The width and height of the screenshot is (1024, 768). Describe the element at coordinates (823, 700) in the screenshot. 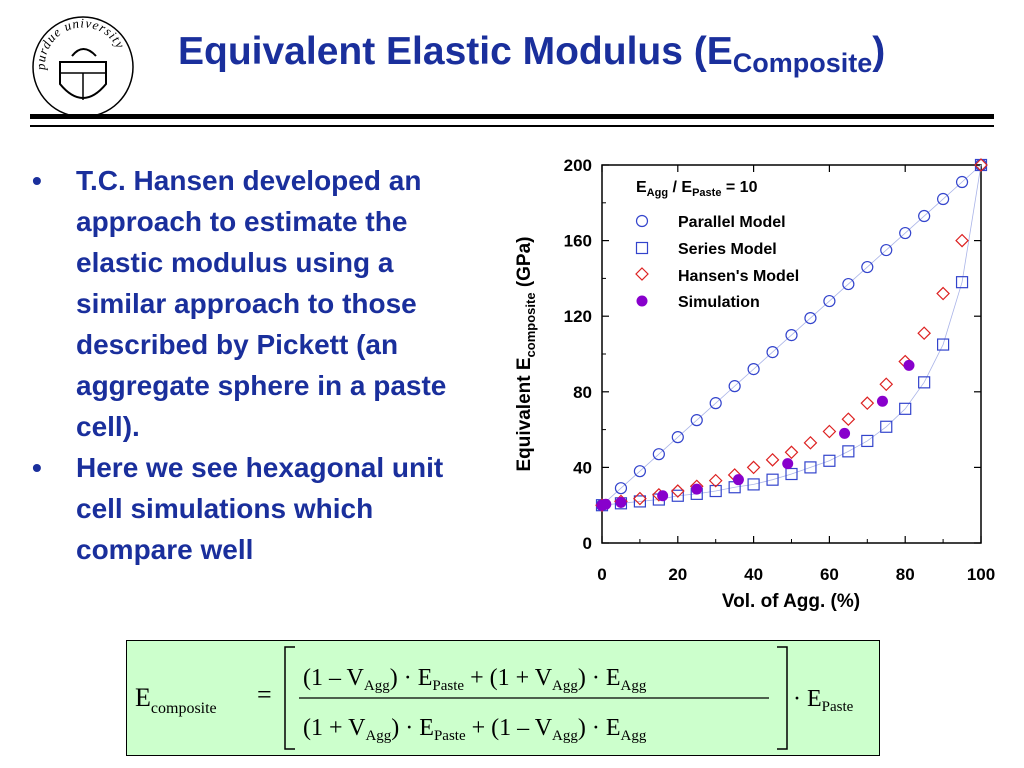

I see `formula-tail: · EPaste` at that location.